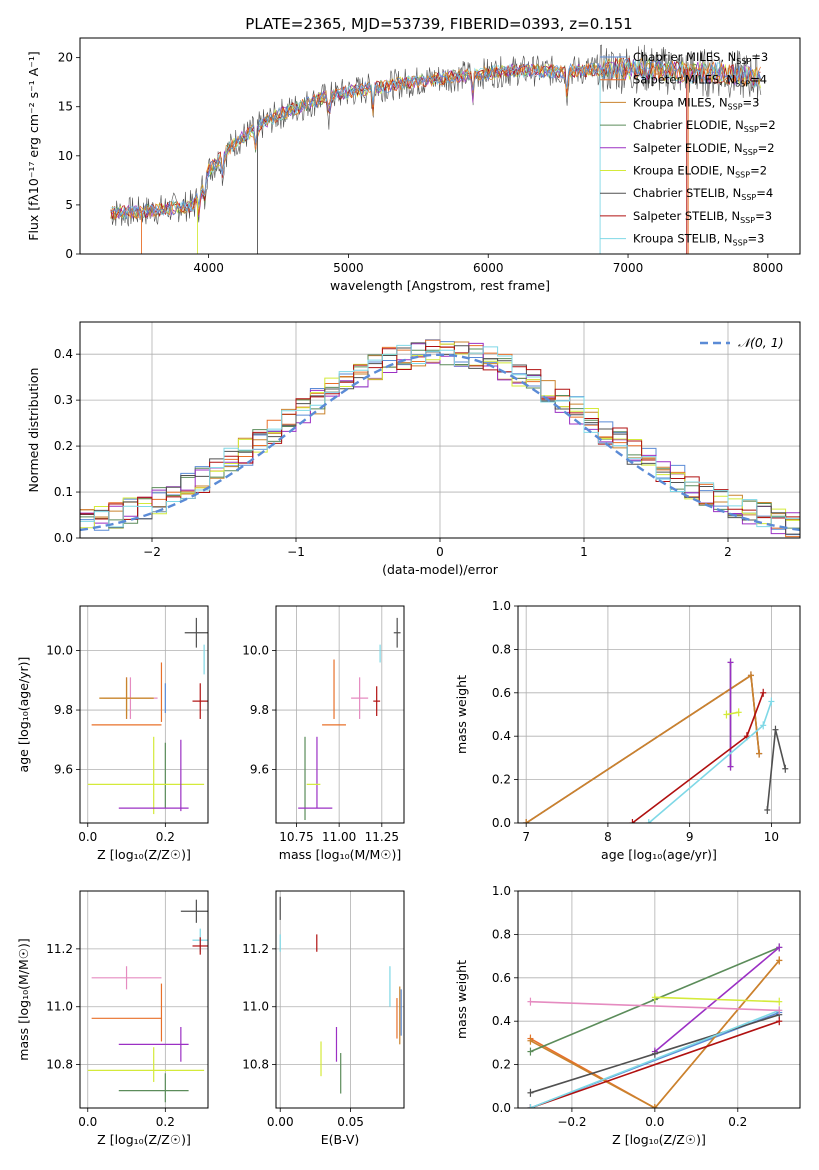 The width and height of the screenshot is (819, 1170). I want to click on legend-label: Kroupa MILES, NSSP=3, so click(696, 103).